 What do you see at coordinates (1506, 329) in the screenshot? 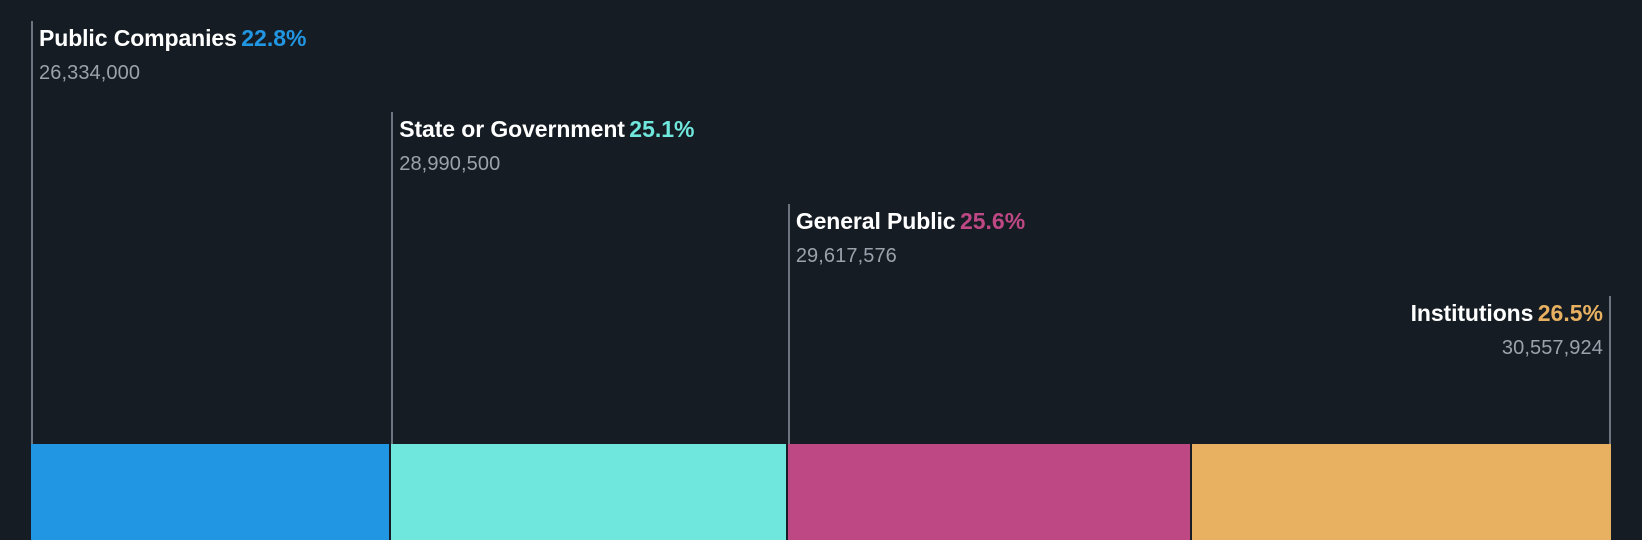
I see `segment-label-institutions: Institutions 26.5% 30,557,924` at bounding box center [1506, 329].